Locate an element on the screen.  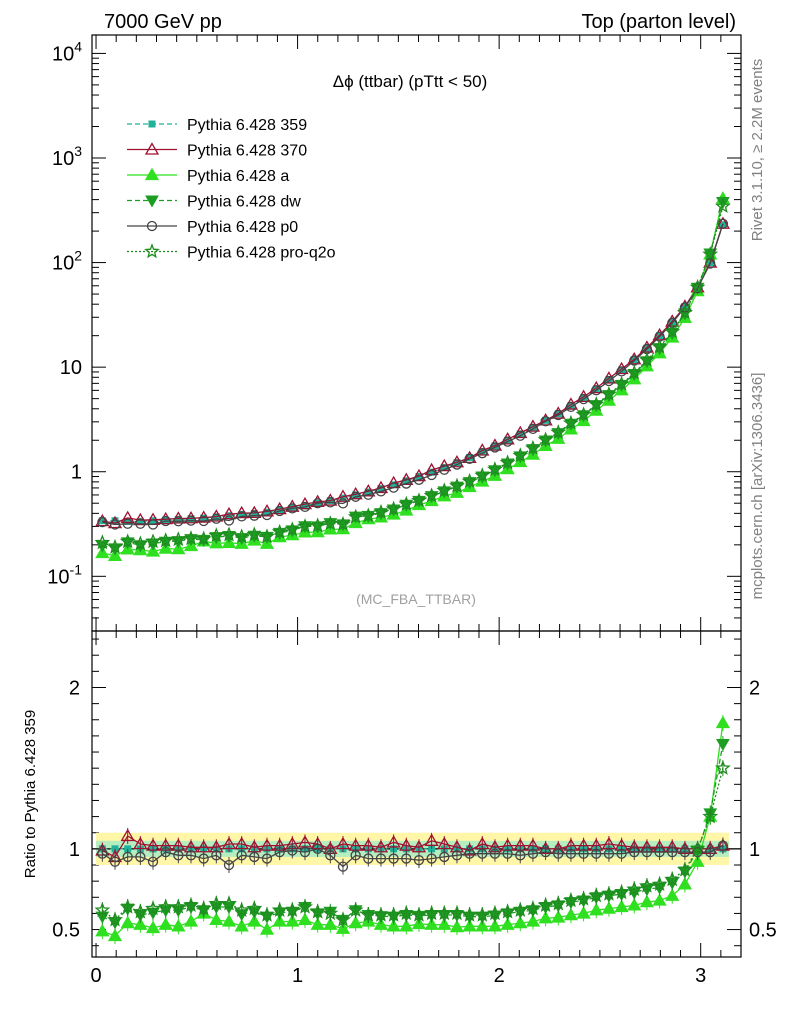
legend-label: Pythia 6.428 pro-q2o is located at coordinates (261, 253).